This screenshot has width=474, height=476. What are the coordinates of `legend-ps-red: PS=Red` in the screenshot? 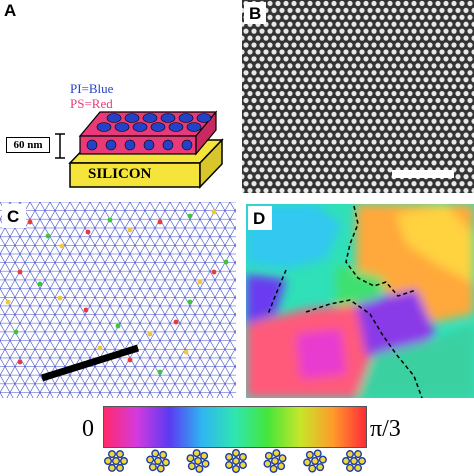 It's located at (91, 103).